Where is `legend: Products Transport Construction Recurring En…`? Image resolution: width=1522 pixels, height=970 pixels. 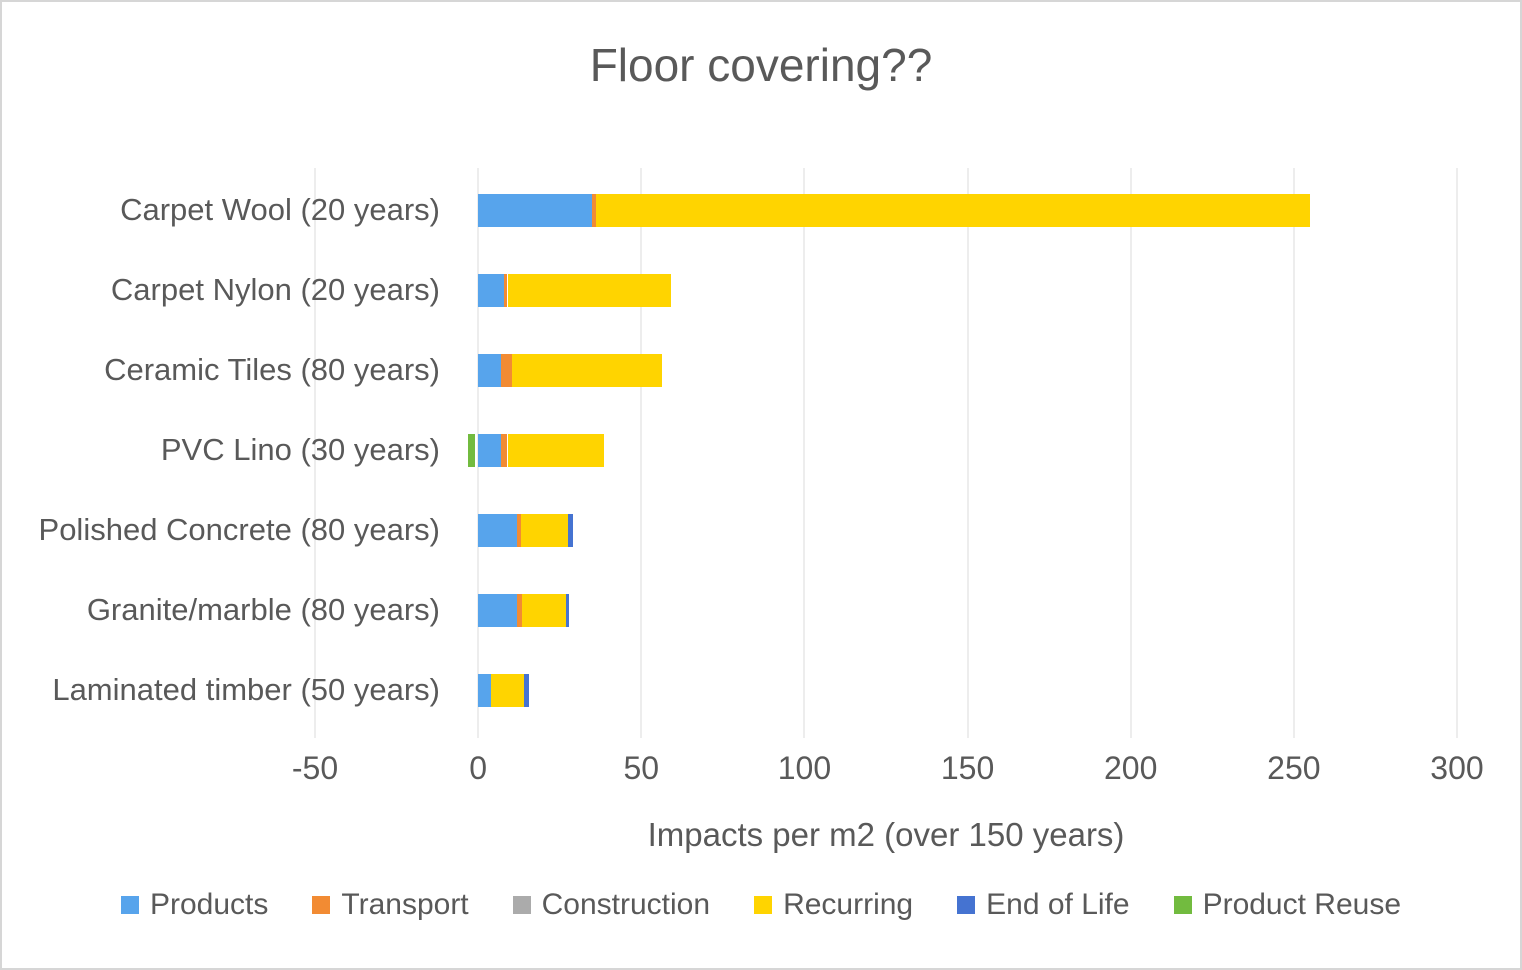 legend: Products Transport Construction Recurring En… is located at coordinates (761, 905).